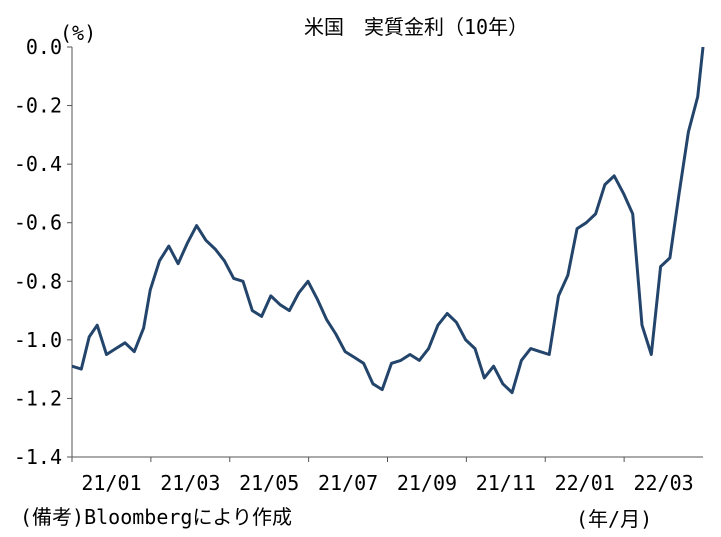 The width and height of the screenshot is (721, 537). Describe the element at coordinates (585, 483) in the screenshot. I see `x-tick-label: 22/01` at that location.